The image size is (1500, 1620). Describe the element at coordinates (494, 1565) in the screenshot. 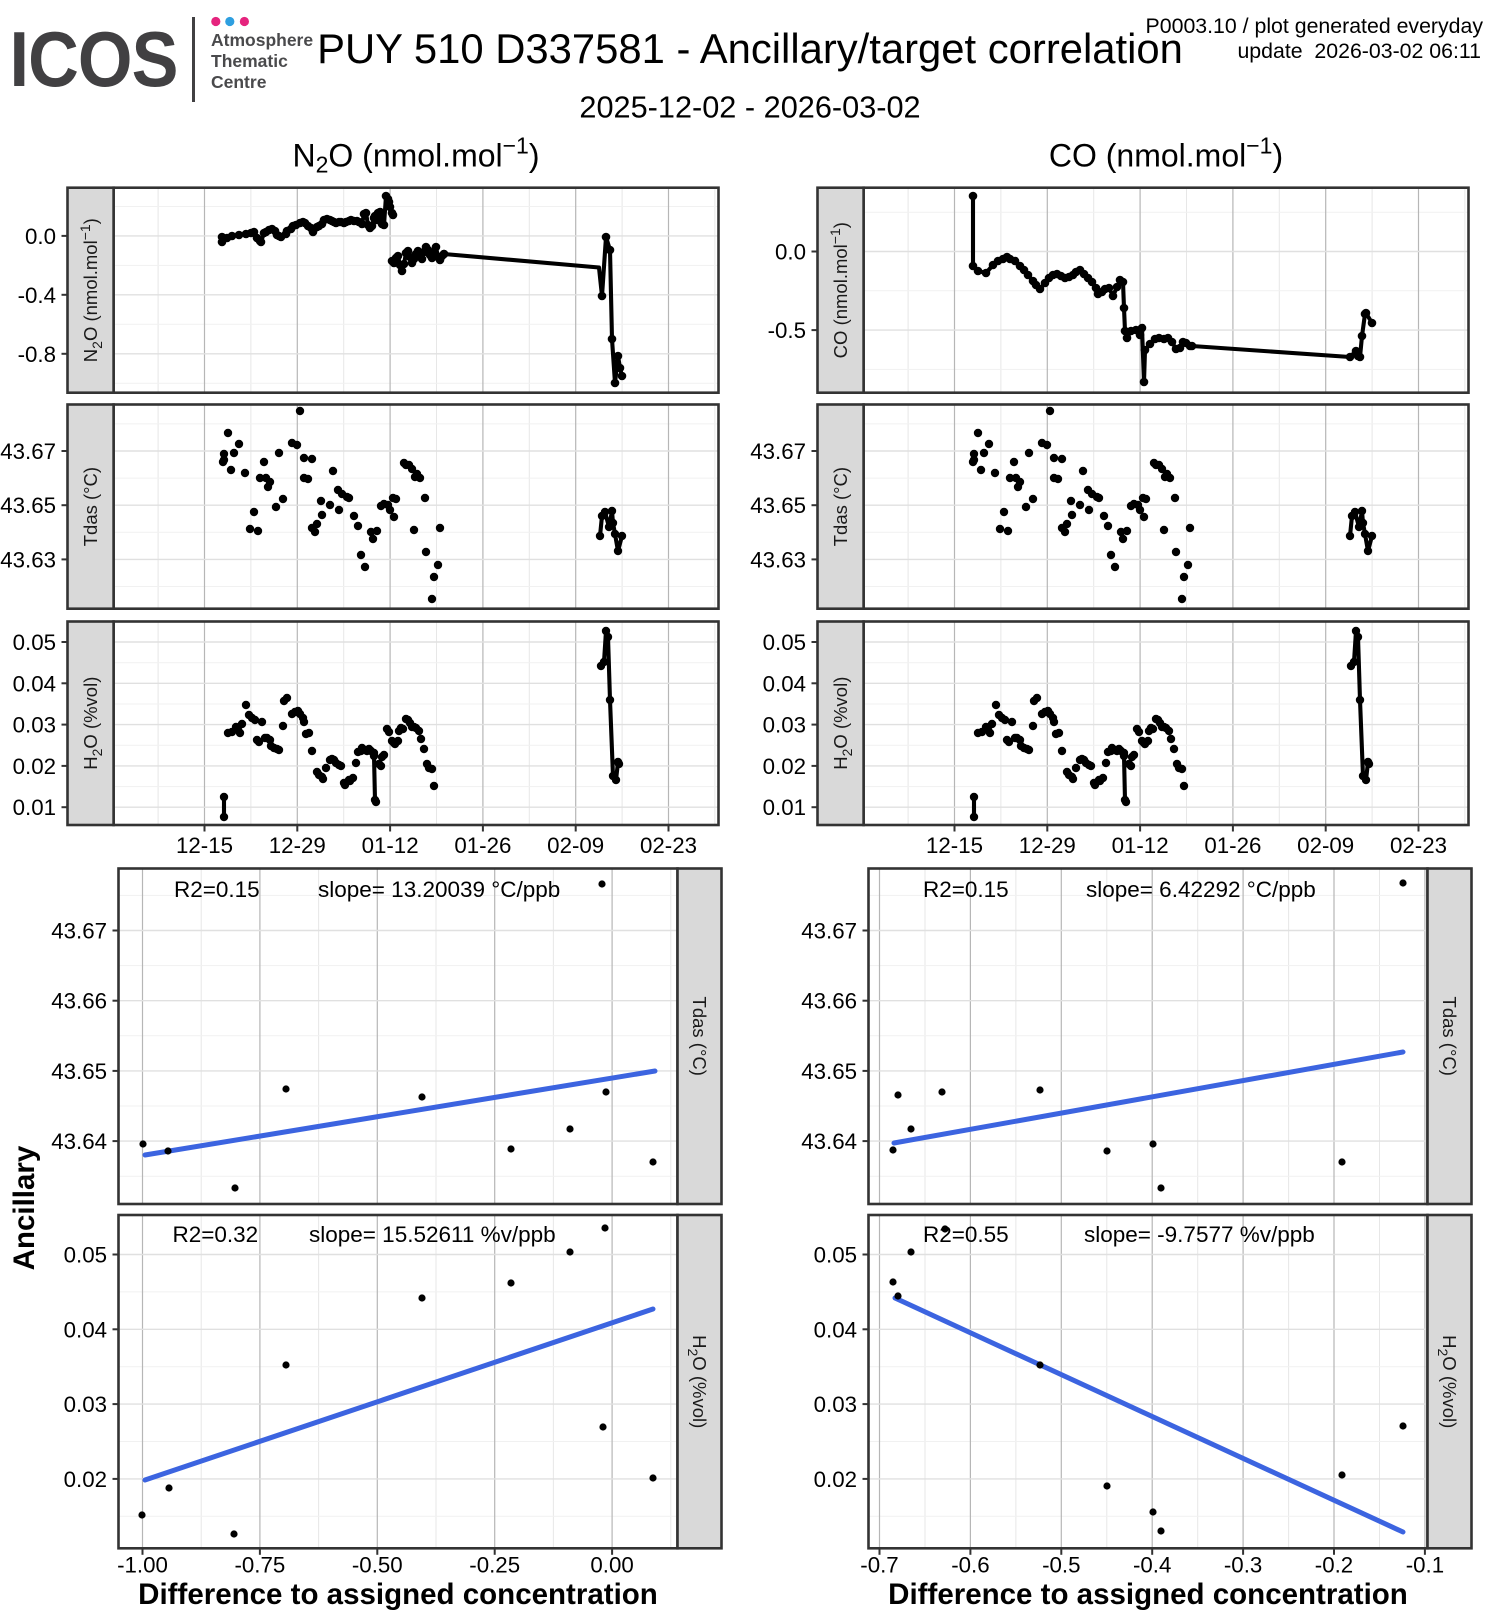

I see `svg-text: -0.25` at that location.